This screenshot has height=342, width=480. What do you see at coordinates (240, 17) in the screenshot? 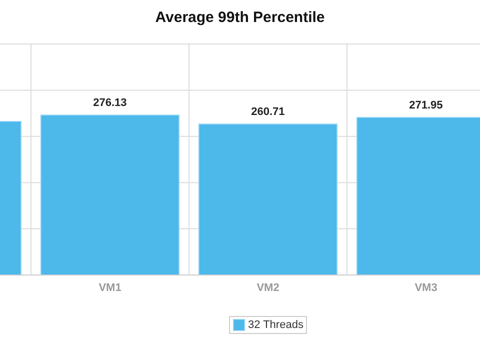
I see `chart-title: Average 99th Percentile` at bounding box center [240, 17].